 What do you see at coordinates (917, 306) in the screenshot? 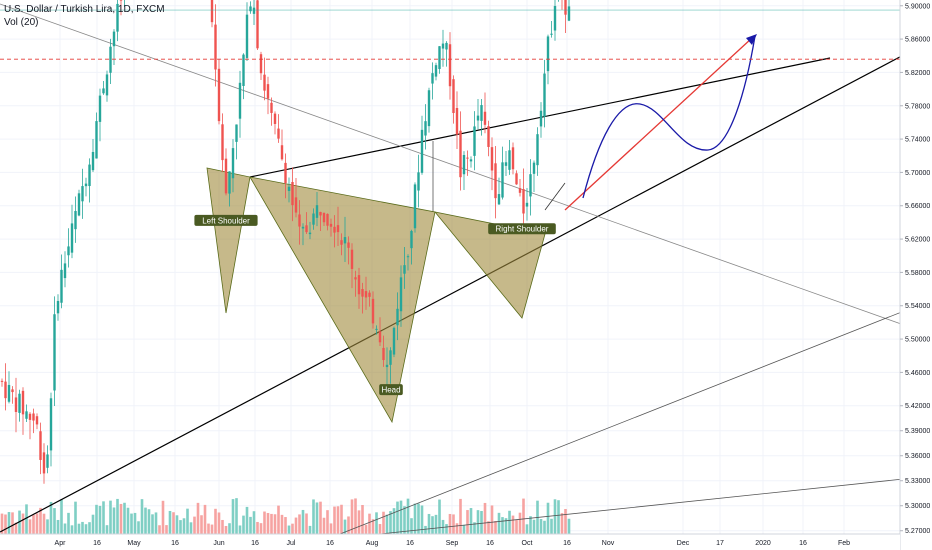
I see `y-tick-label: 5.54000` at bounding box center [917, 306].